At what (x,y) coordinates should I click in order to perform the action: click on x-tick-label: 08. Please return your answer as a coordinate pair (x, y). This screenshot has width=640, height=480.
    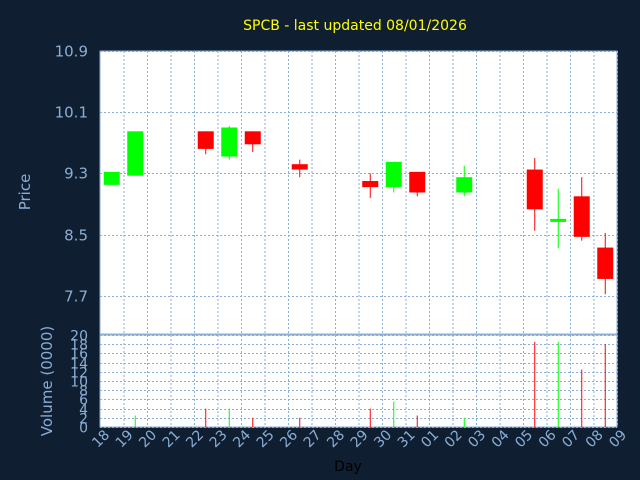
    Looking at the image, I should click on (595, 439).